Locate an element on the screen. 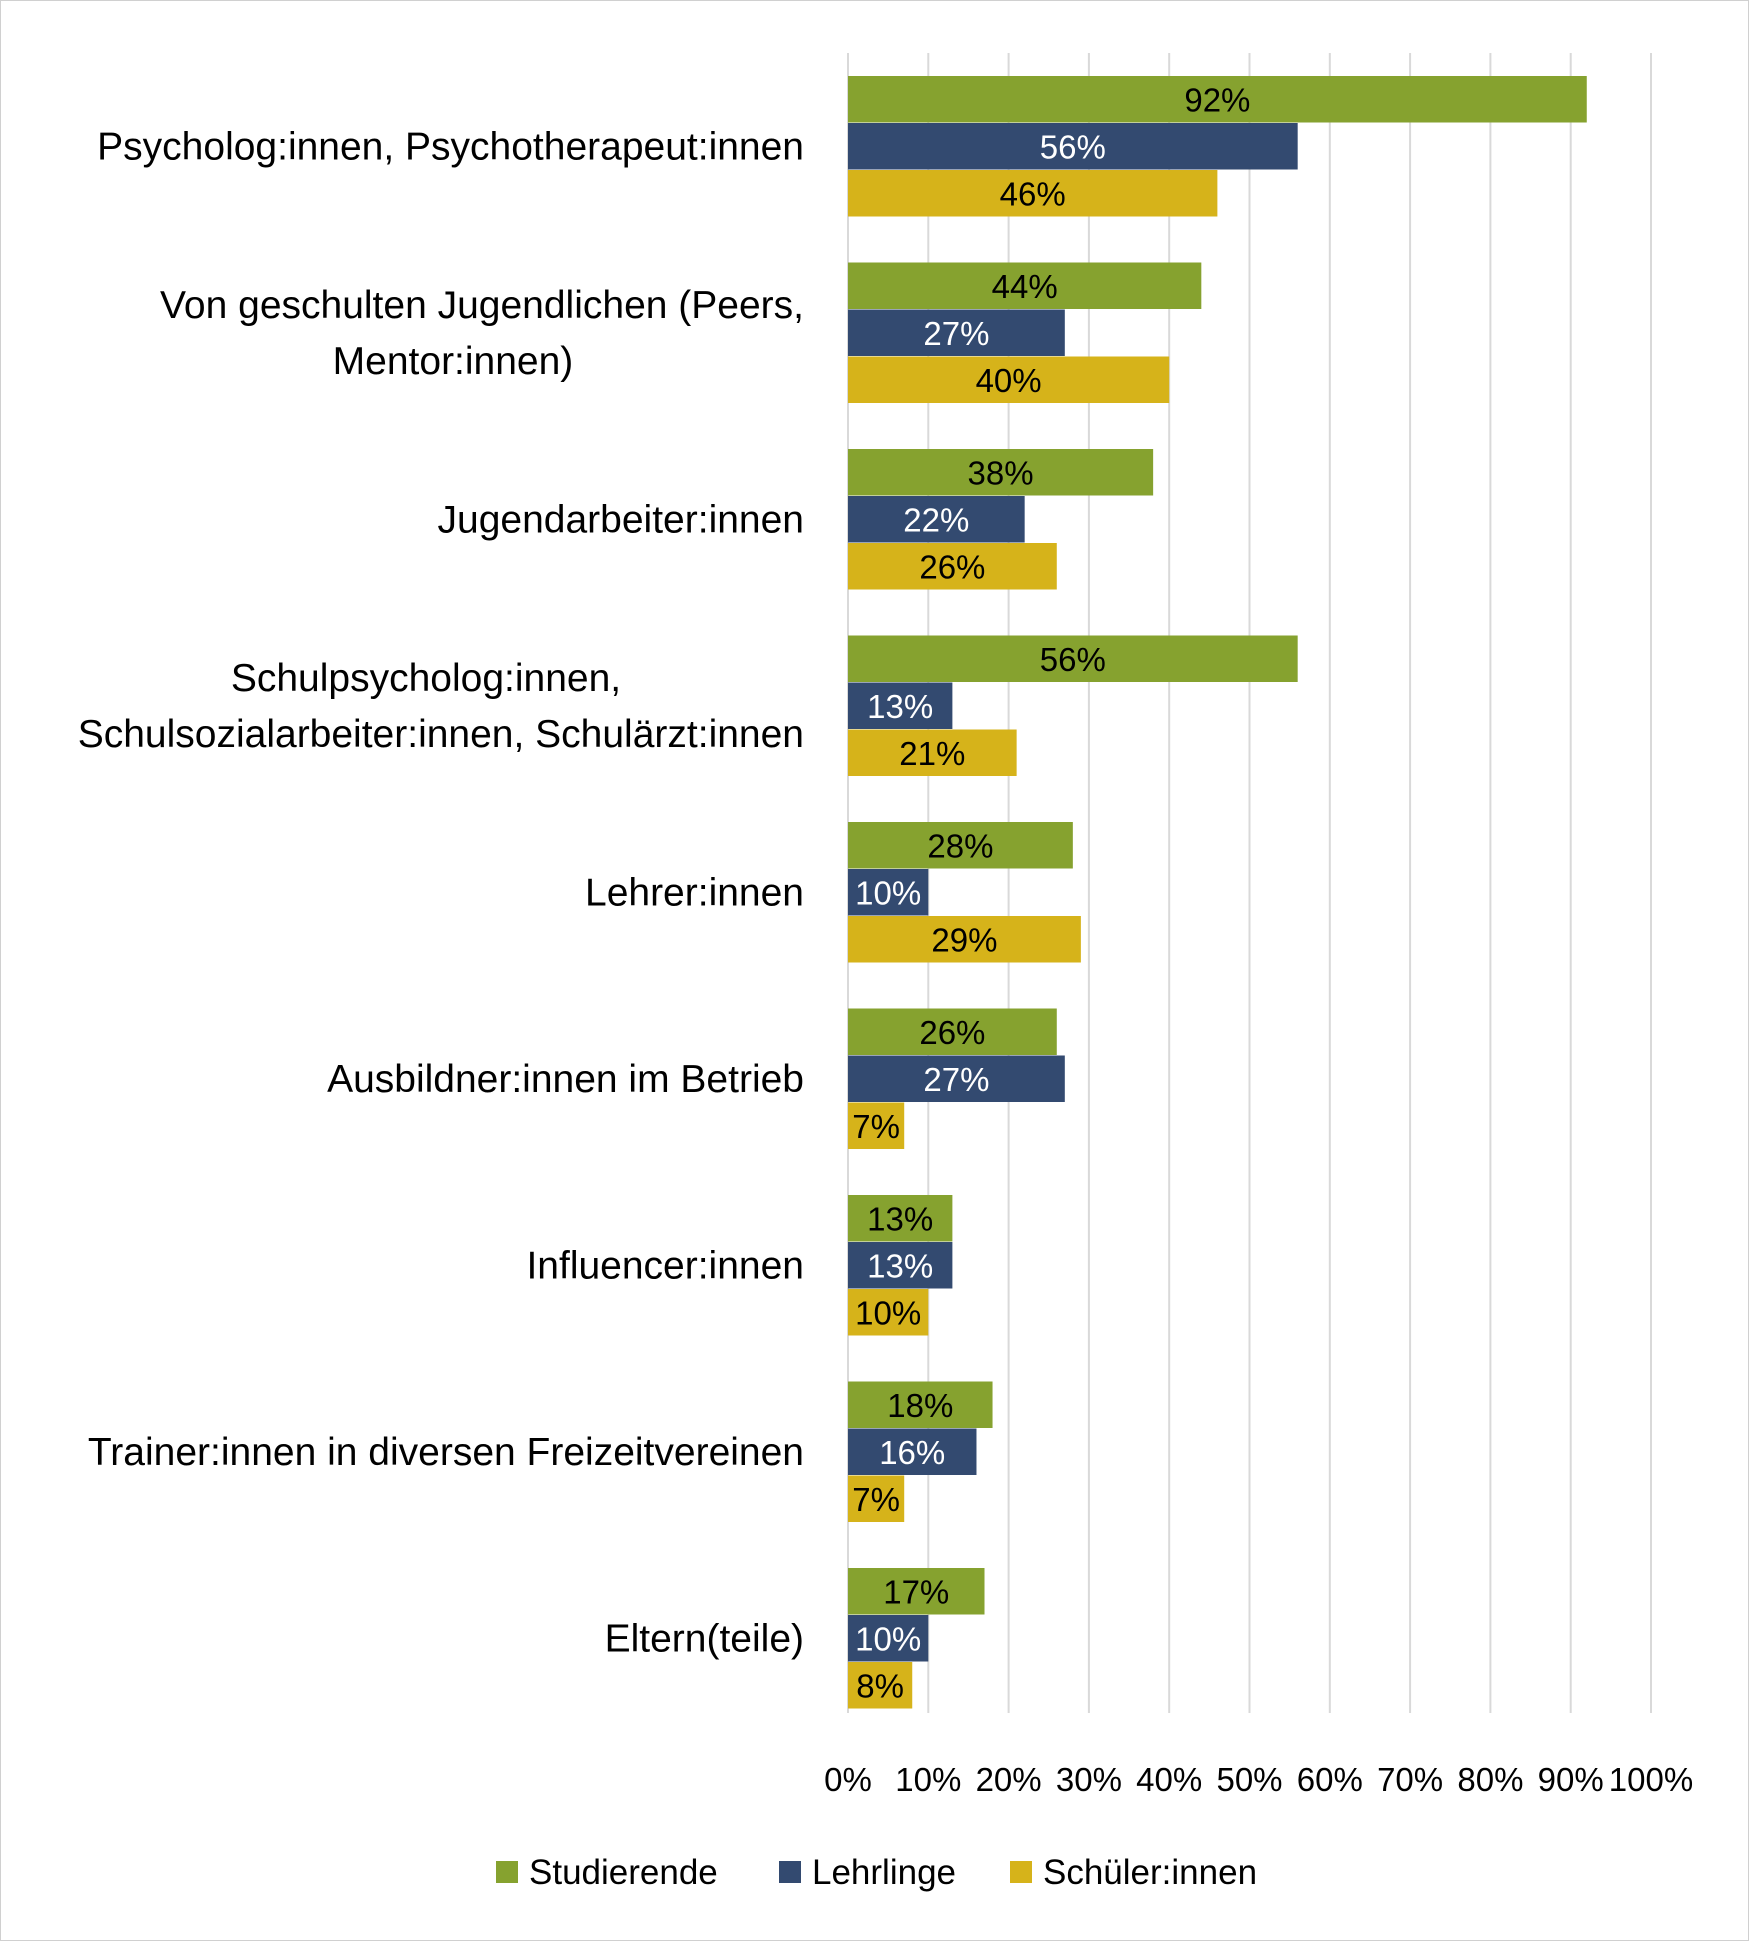 The width and height of the screenshot is (1749, 1942). legend: Studierende Lehrlinge Schüler:innen is located at coordinates (876, 1872).